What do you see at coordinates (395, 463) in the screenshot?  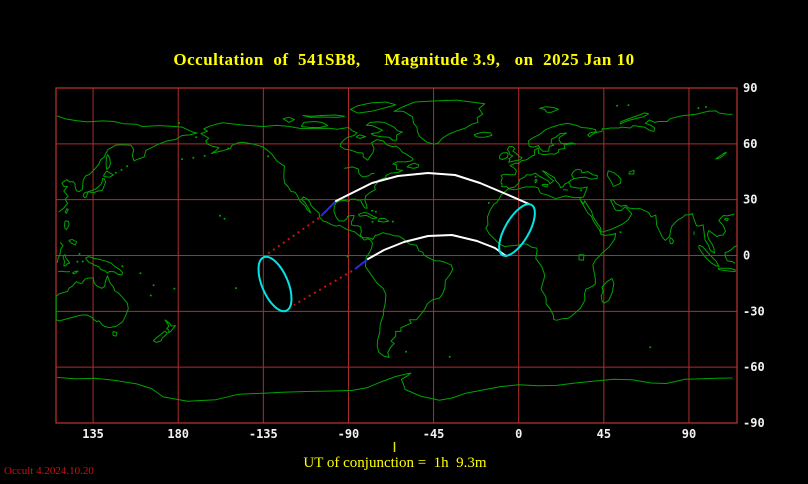 I see `conjunction-time-label: UT of conjunction = 1h 9.3m` at bounding box center [395, 463].